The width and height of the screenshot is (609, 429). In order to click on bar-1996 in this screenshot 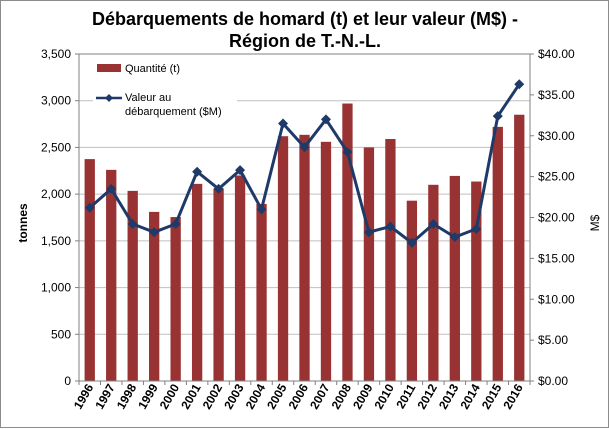, I will do `click(89, 270)`.